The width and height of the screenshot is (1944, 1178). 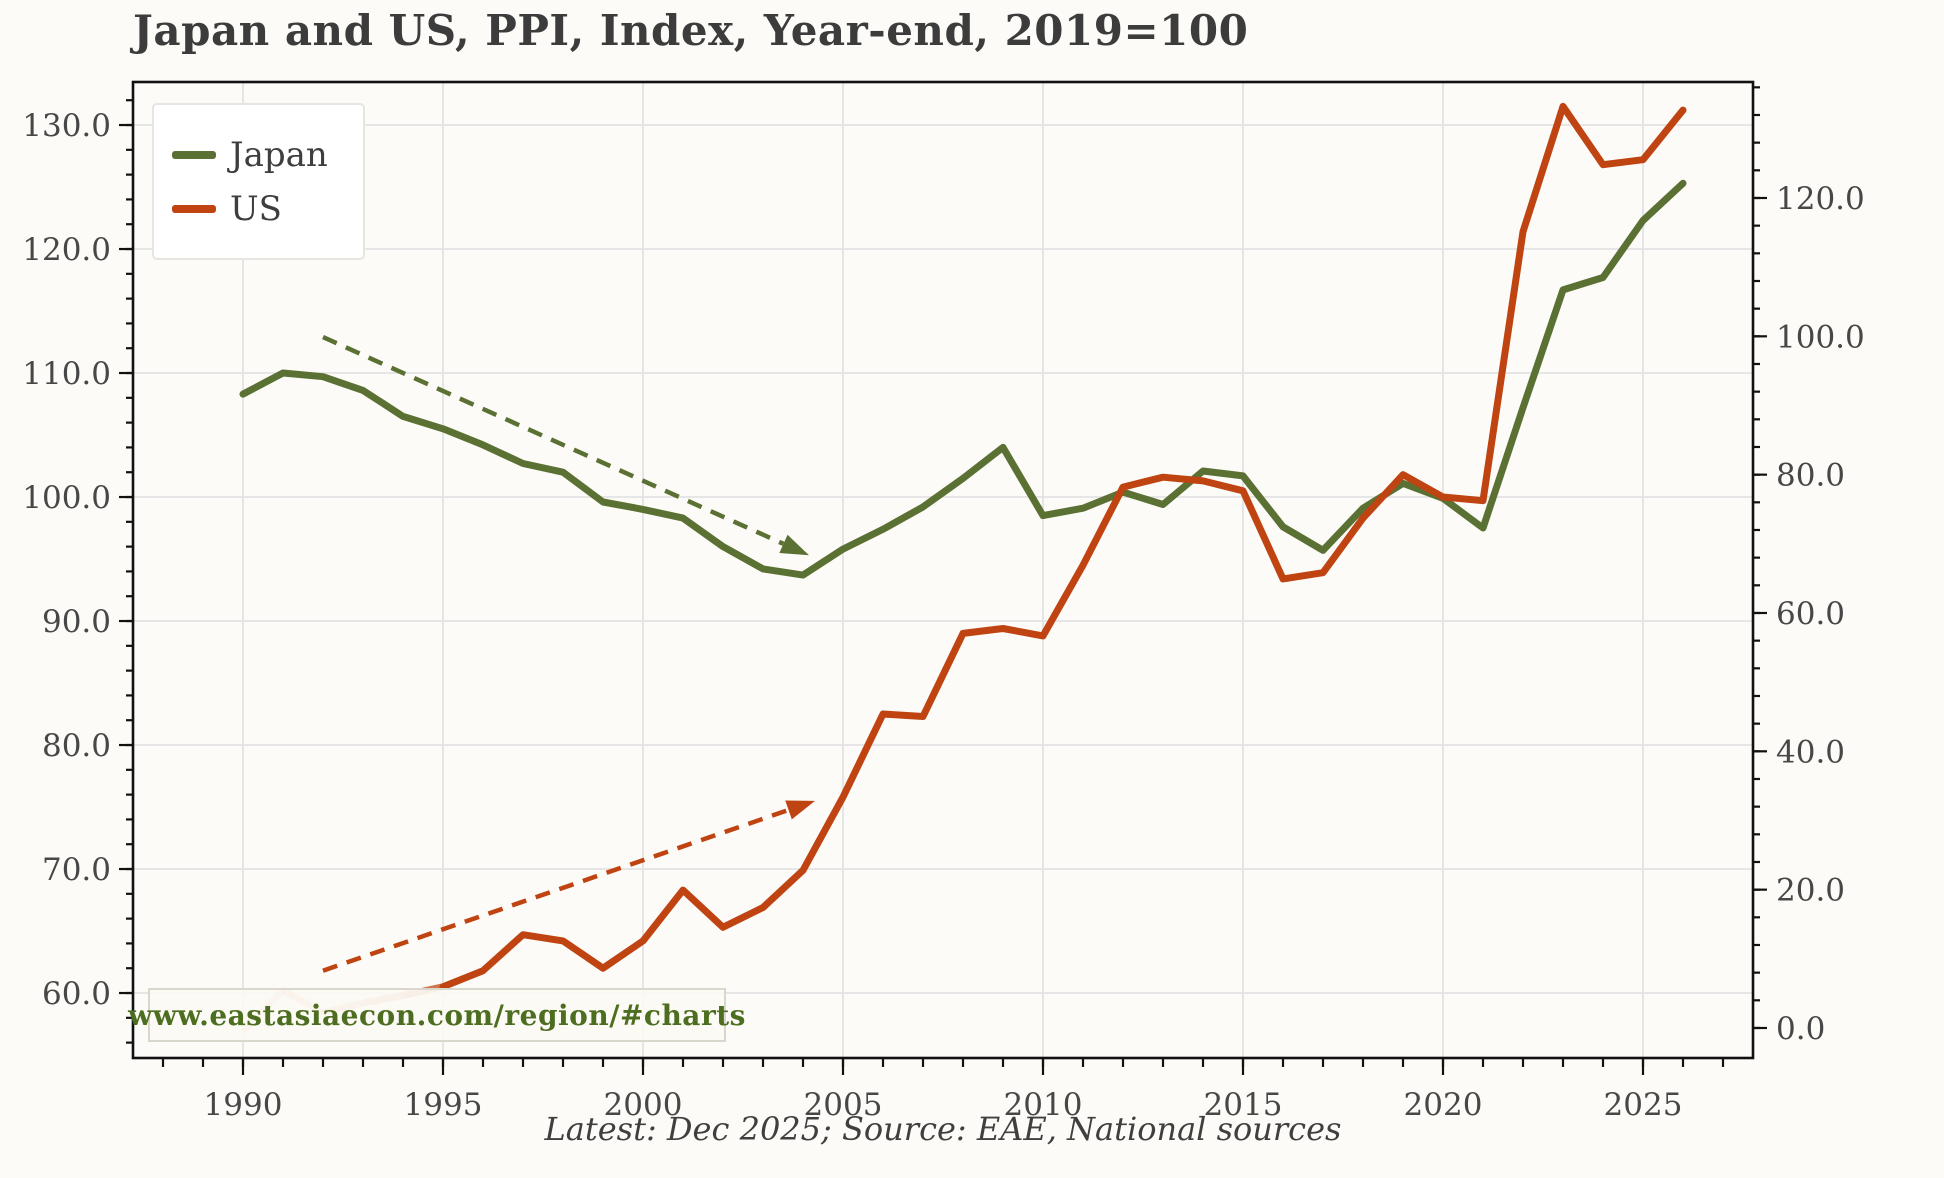 I want to click on y-left-tick-label: 100.0, so click(x=66, y=498).